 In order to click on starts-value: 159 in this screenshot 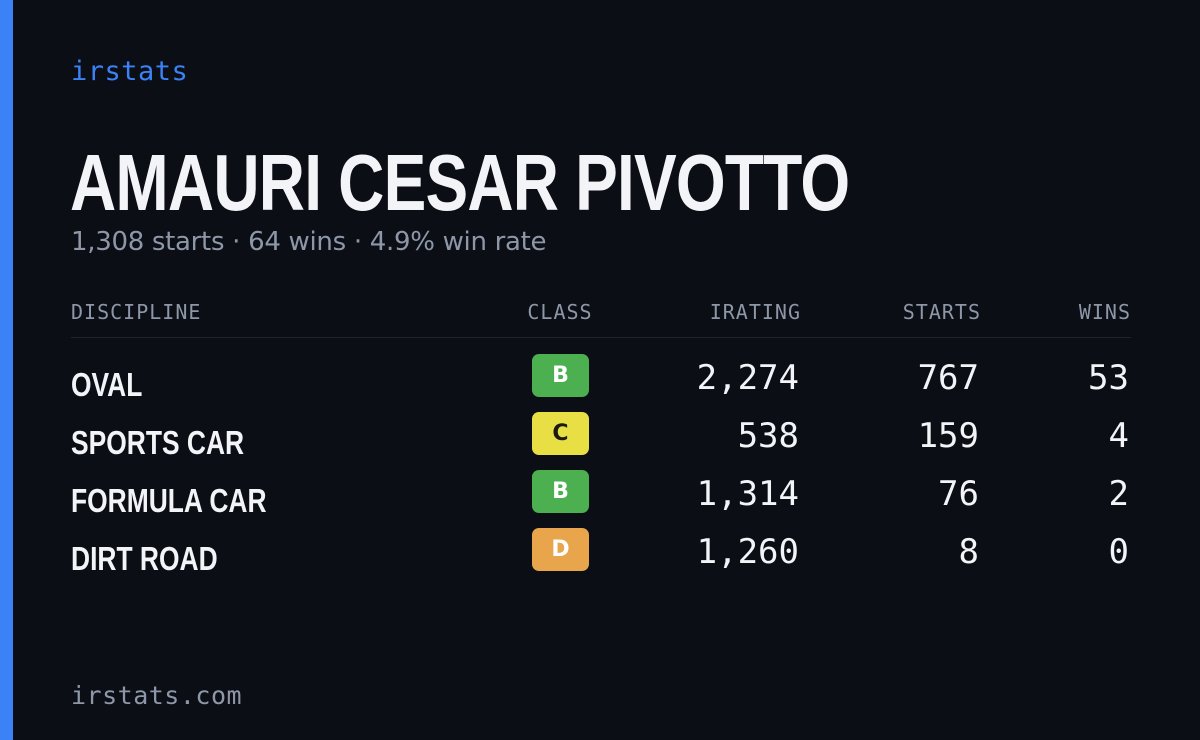, I will do `click(948, 436)`.